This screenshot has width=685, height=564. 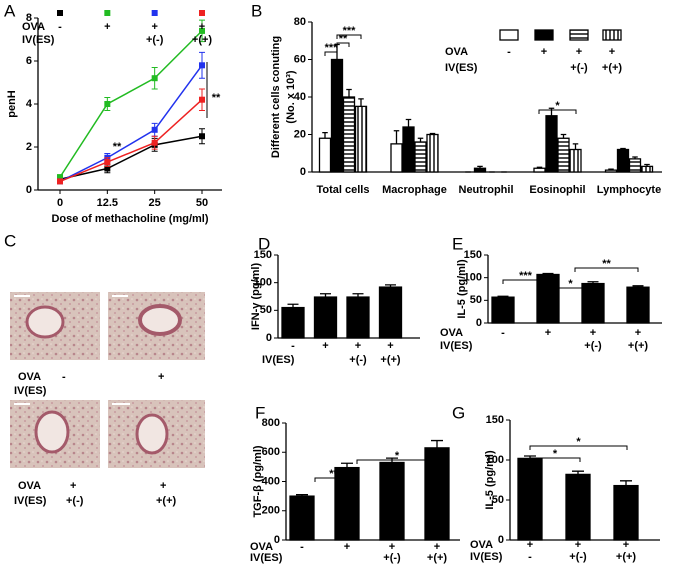 What do you see at coordinates (256, 10) in the screenshot?
I see `panel-label: B` at bounding box center [256, 10].